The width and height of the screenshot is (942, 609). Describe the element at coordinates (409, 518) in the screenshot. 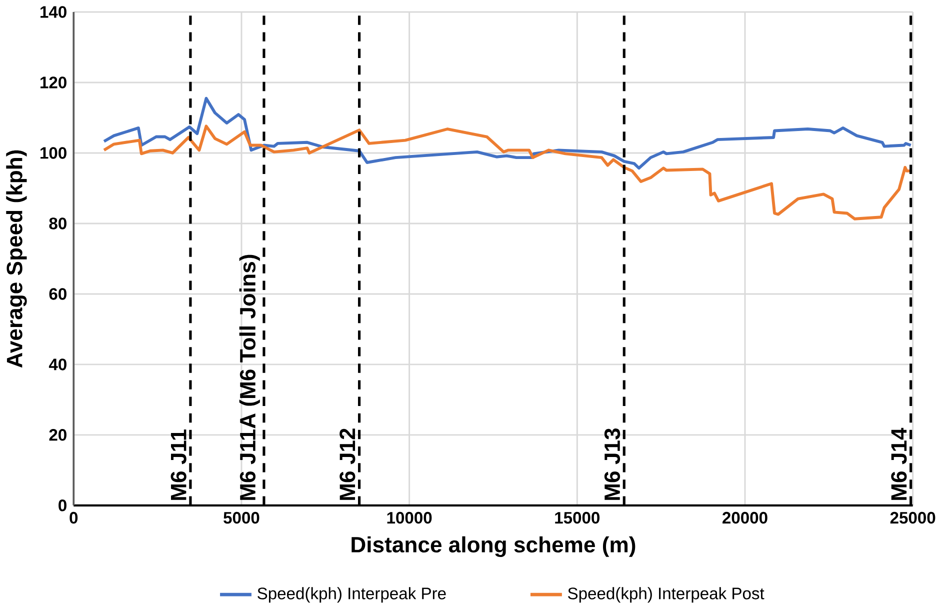

I see `x-tick-label: 10000` at that location.